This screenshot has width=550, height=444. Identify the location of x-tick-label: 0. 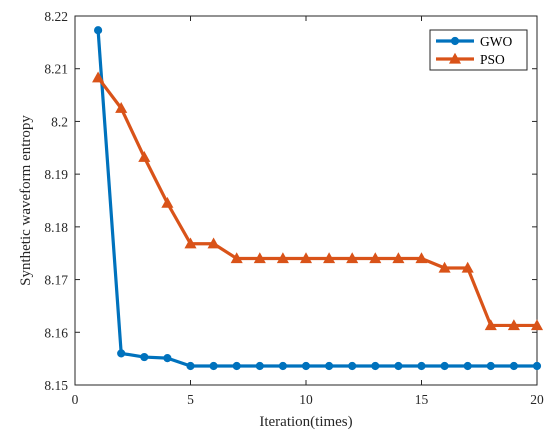
(75, 399).